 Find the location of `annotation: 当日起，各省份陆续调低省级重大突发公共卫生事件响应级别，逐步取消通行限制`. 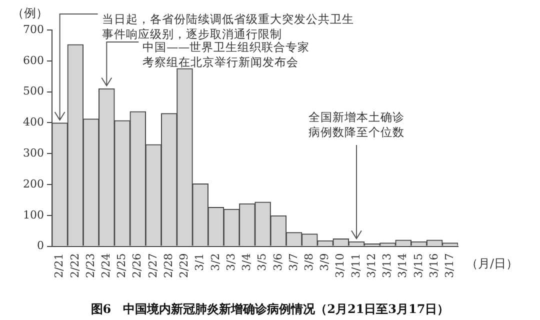

annotation: 当日起，各省份陆续调低省级重大突发公共卫生事件响应级别，逐步取消通行限制 is located at coordinates (228, 26).